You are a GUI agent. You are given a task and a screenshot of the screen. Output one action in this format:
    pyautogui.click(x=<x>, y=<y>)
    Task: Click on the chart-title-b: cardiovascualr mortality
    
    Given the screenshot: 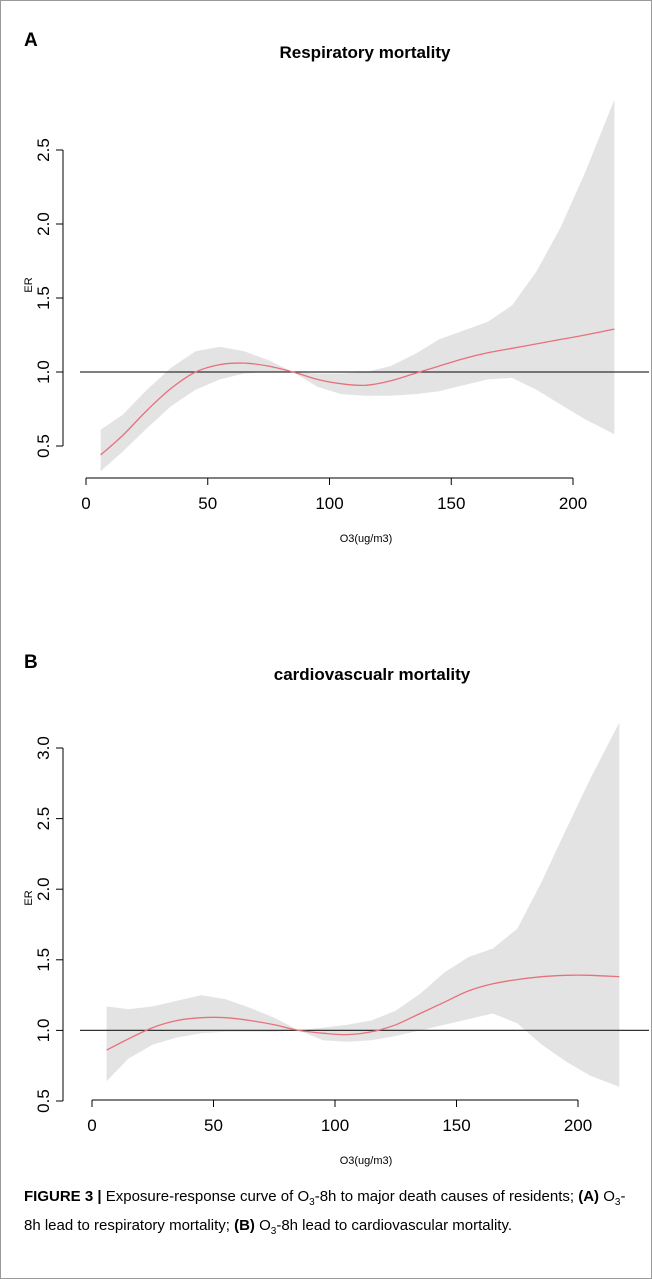 What is the action you would take?
    pyautogui.click(x=372, y=674)
    